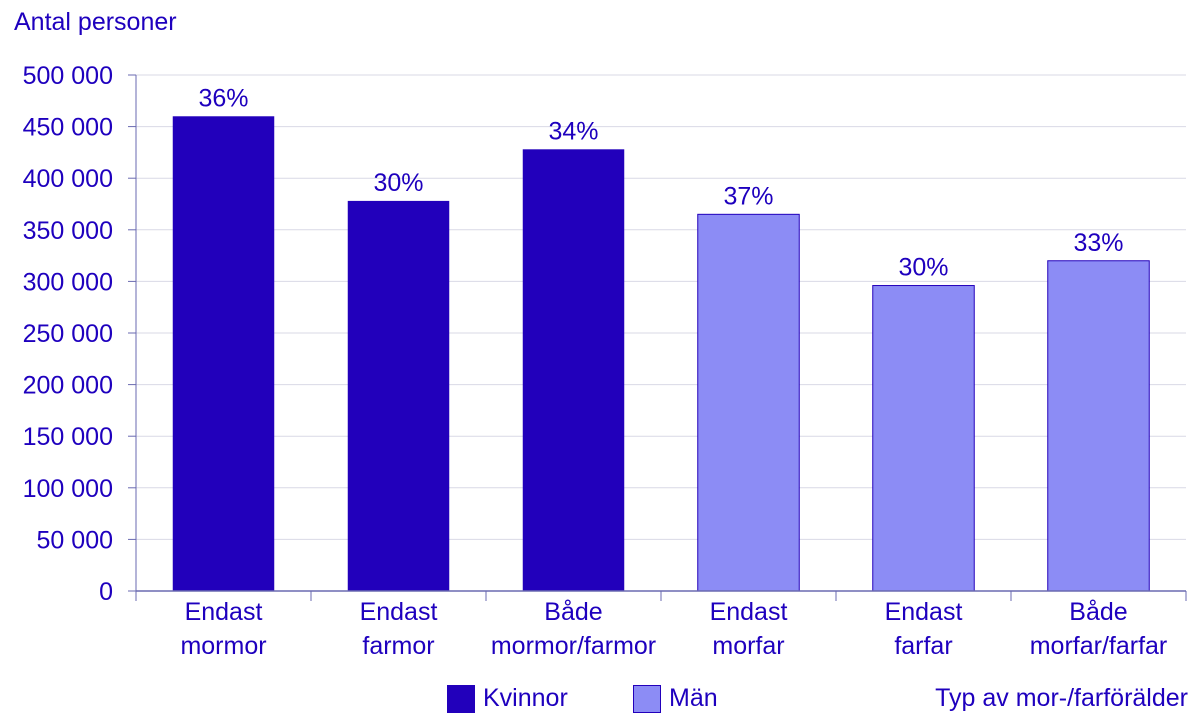  Describe the element at coordinates (68, 437) in the screenshot. I see `y-tick-label: 150 000` at that location.